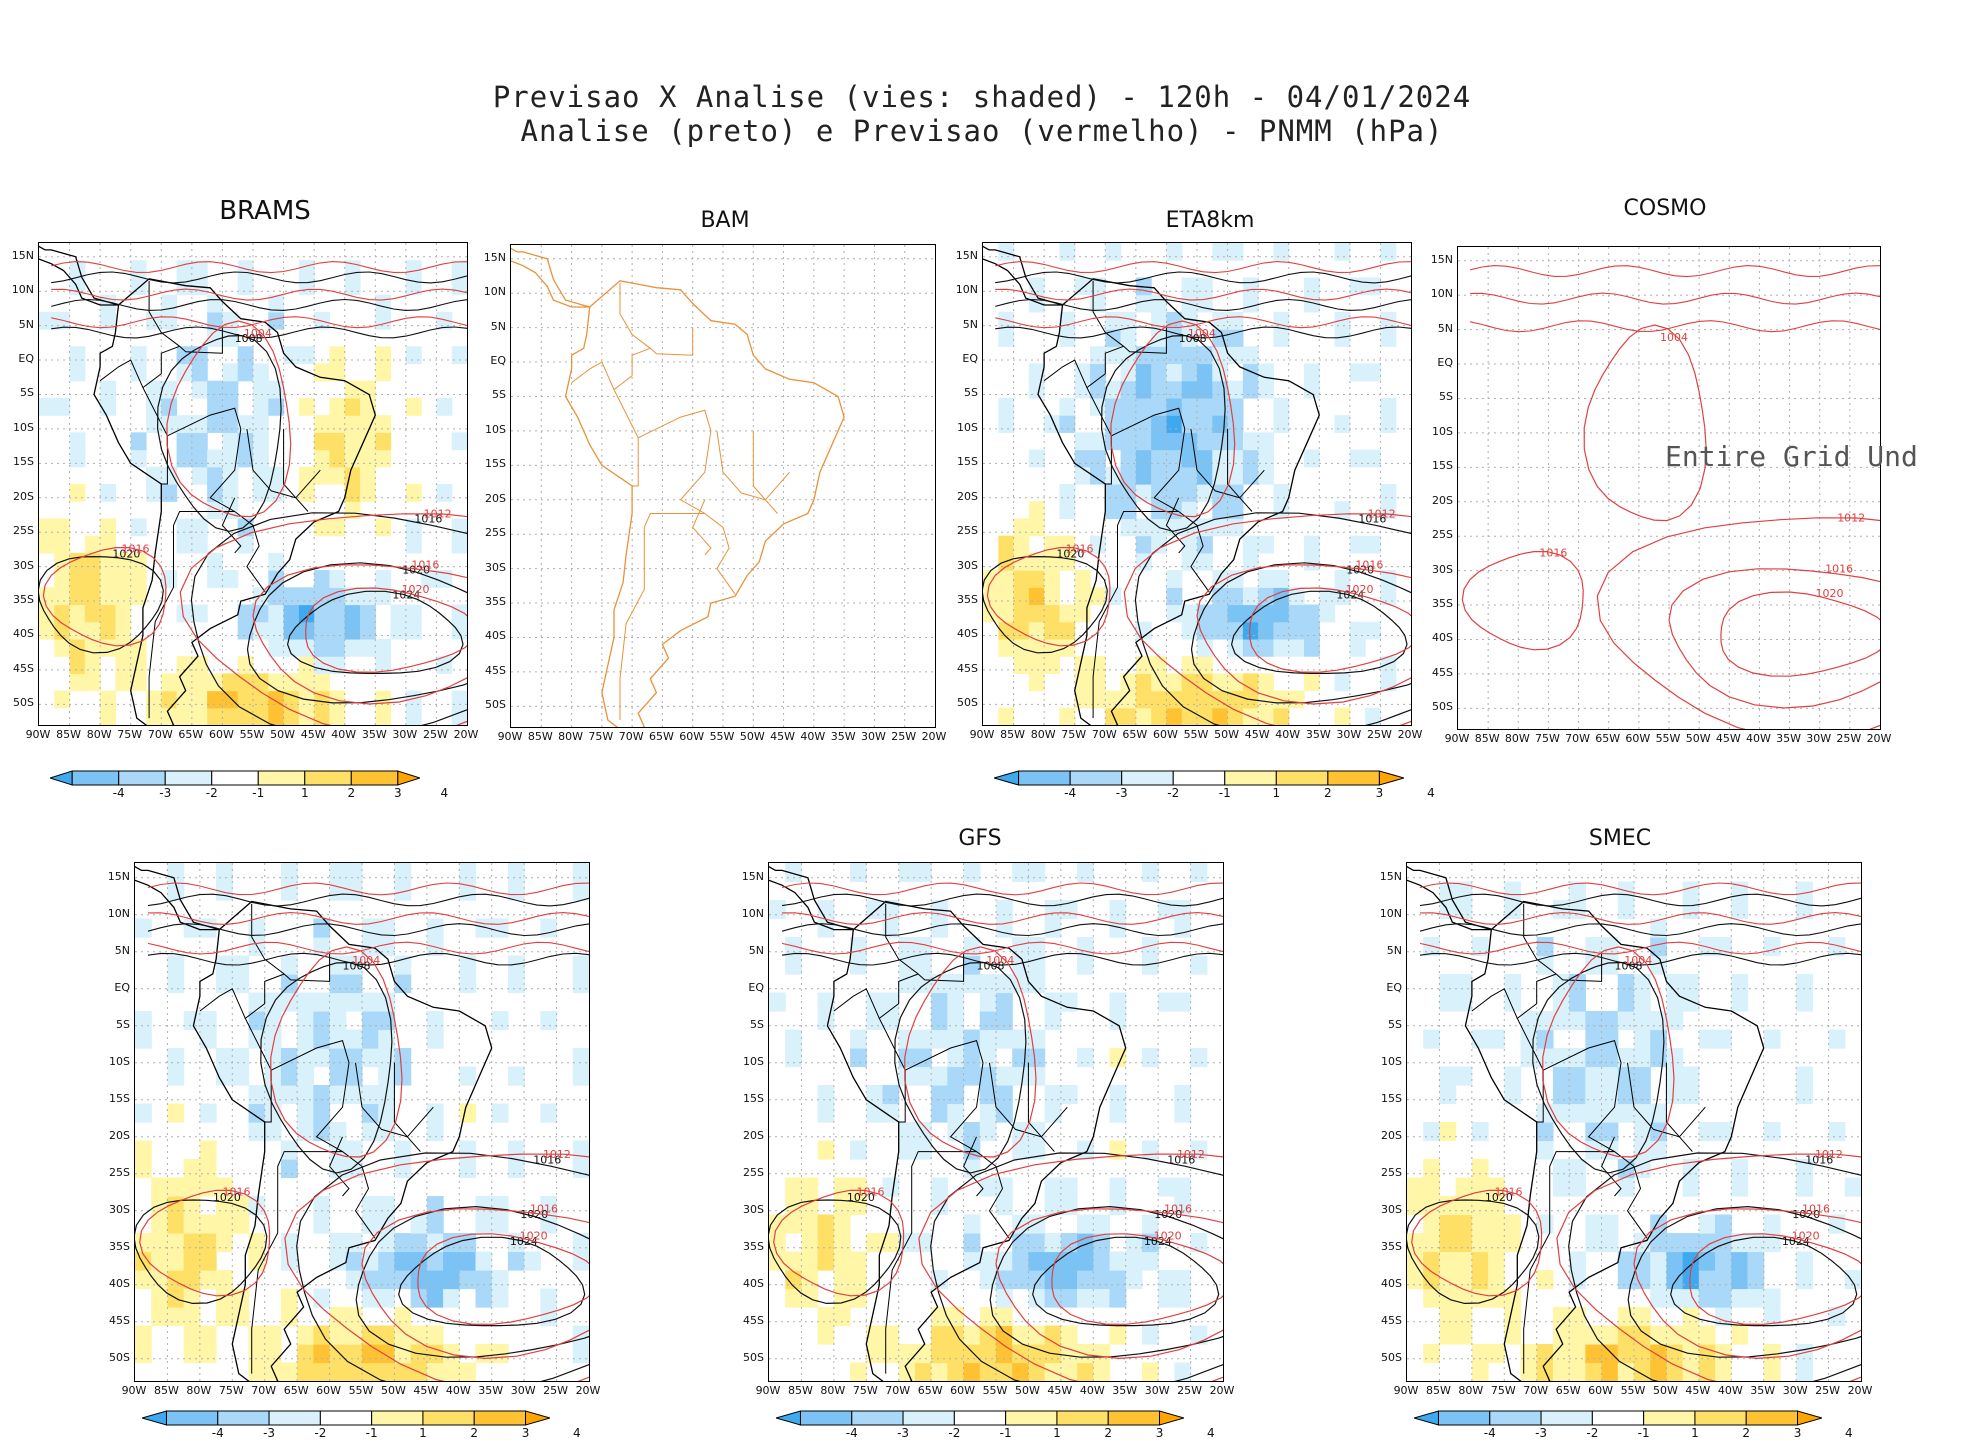  I want to click on lon-tick-label: 55W, so click(1196, 734).